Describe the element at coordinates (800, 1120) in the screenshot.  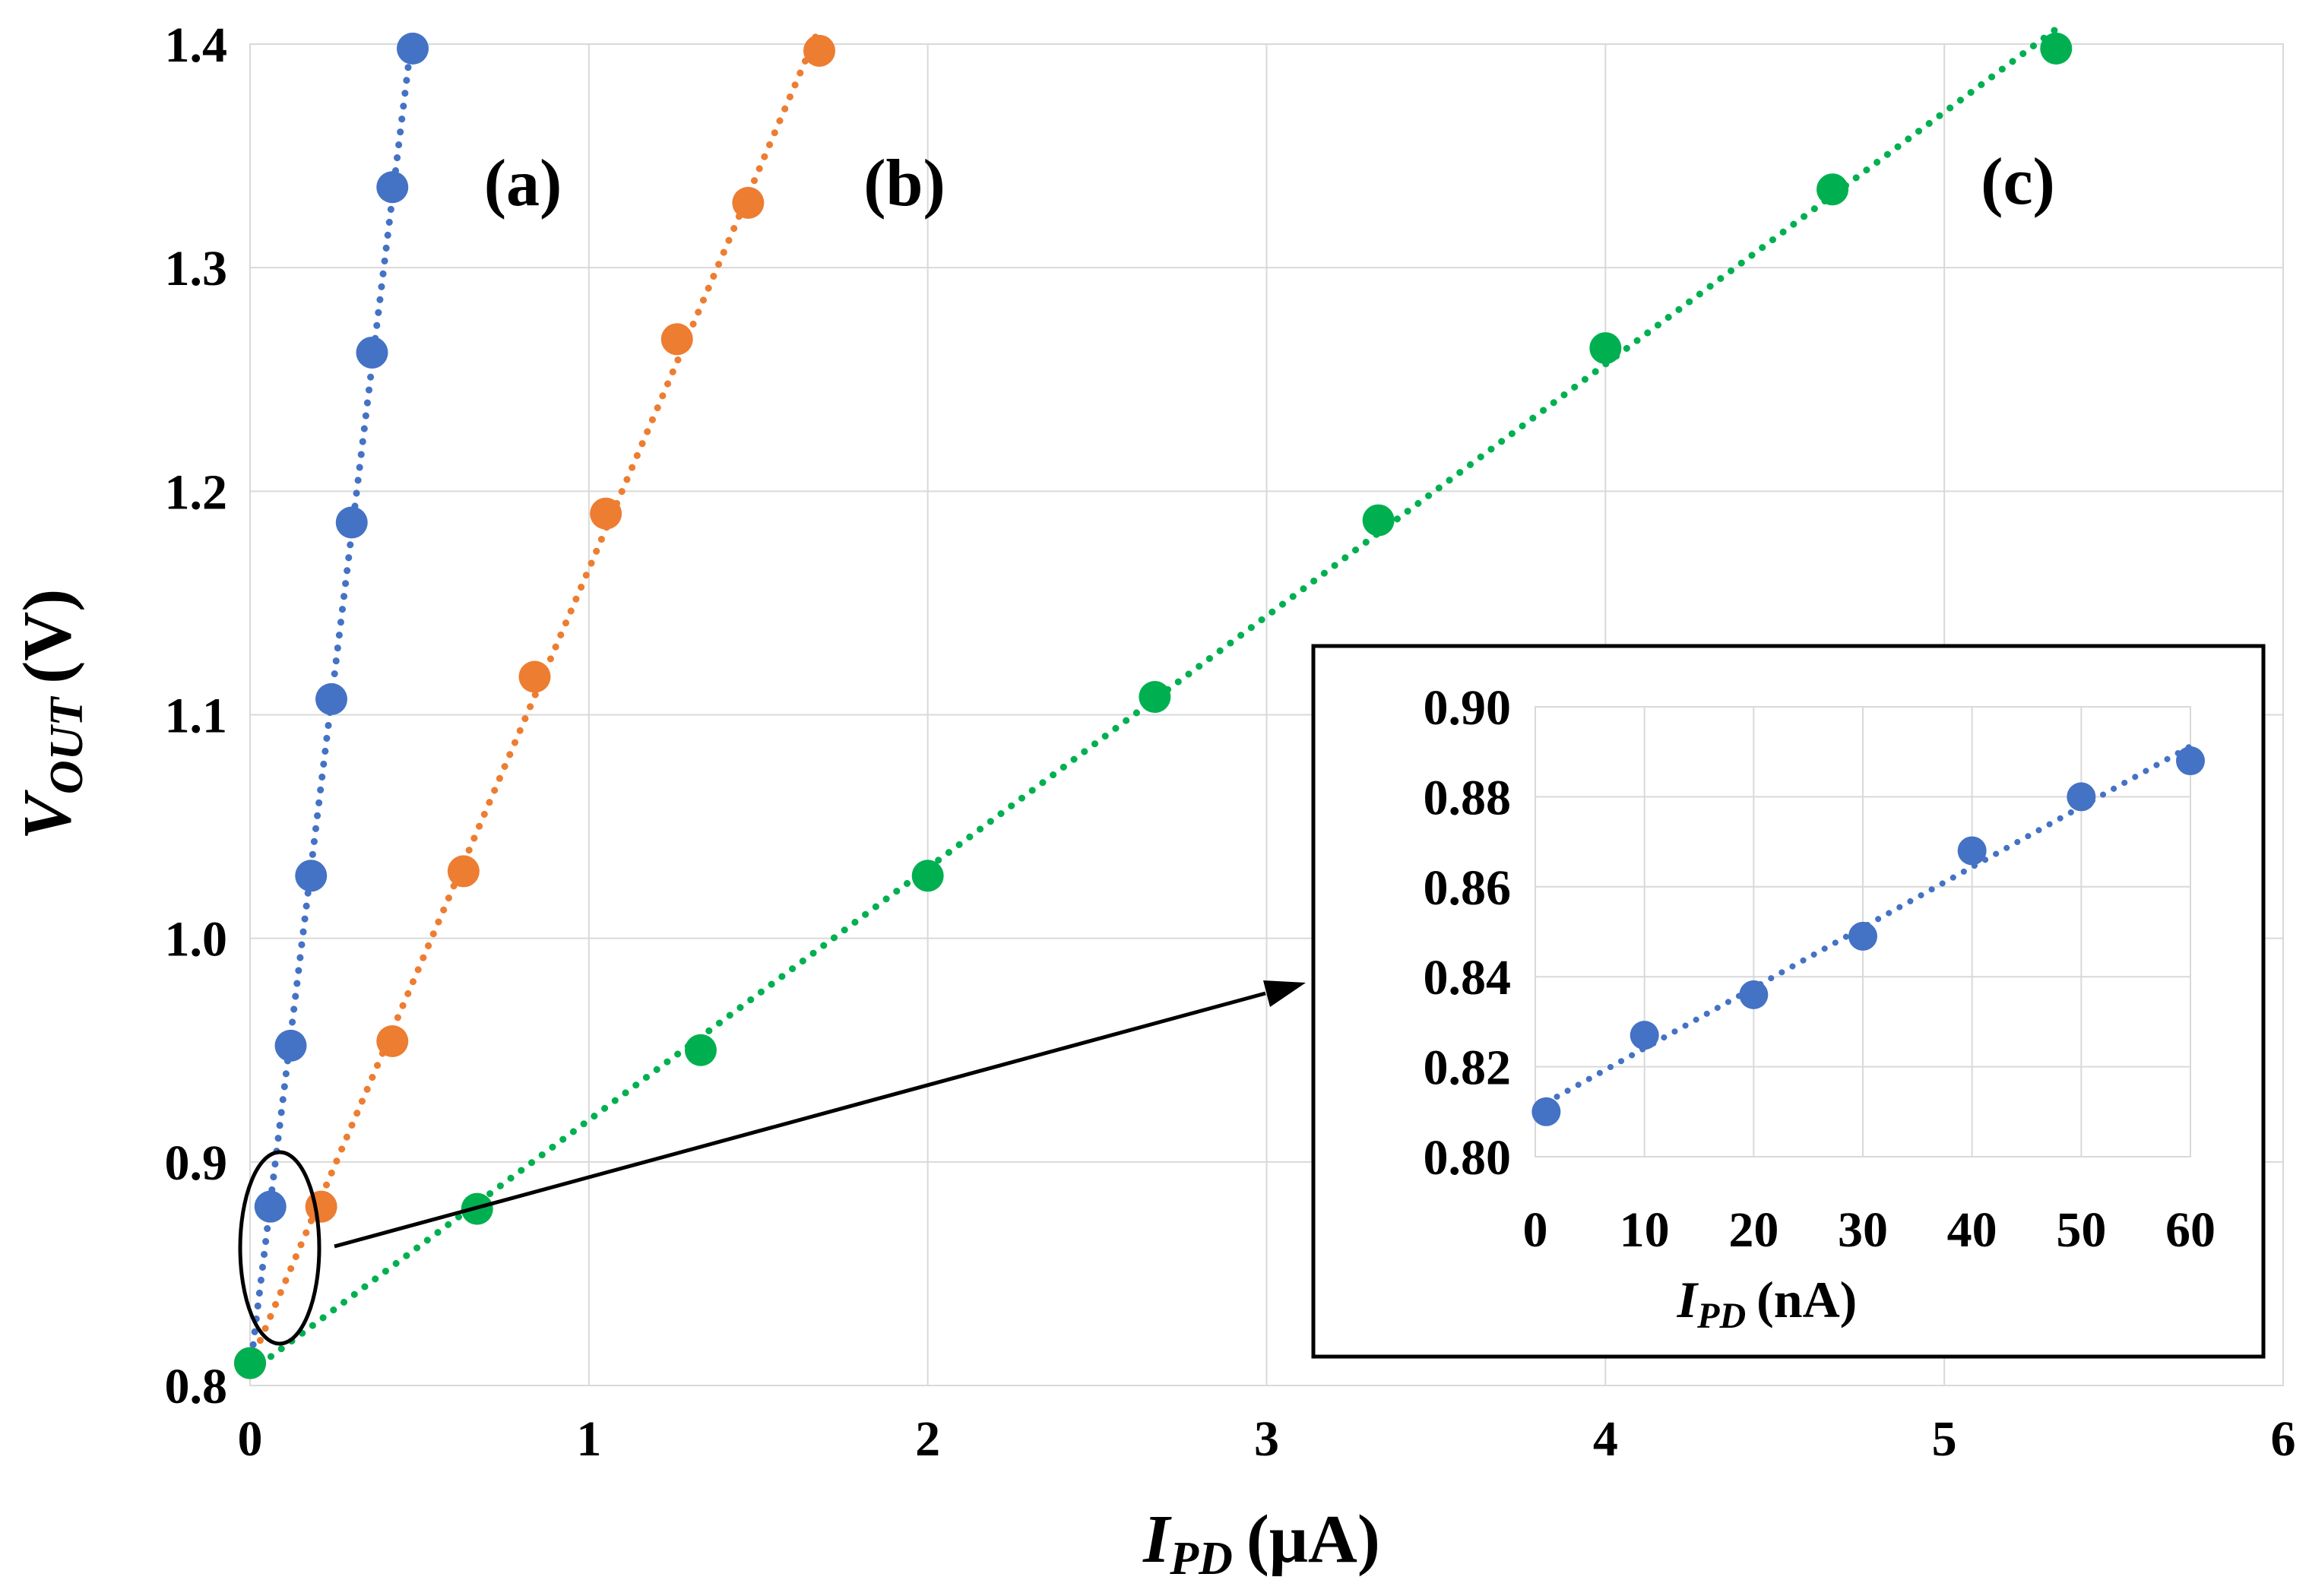
I see `zoom-arrow-line` at that location.